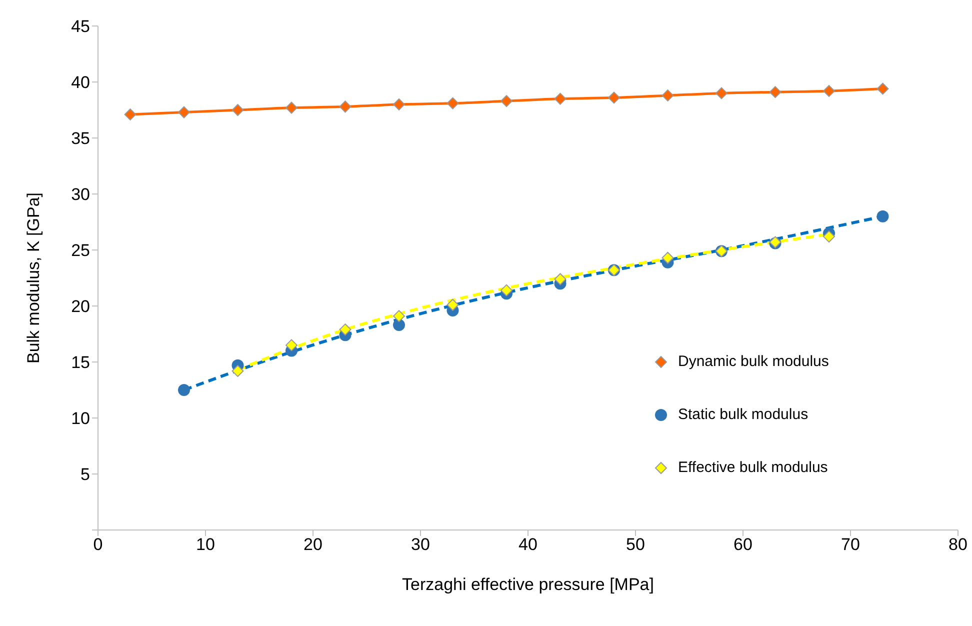  I want to click on y-axis-title: Bulk modulus, K [GPa], so click(34, 278).